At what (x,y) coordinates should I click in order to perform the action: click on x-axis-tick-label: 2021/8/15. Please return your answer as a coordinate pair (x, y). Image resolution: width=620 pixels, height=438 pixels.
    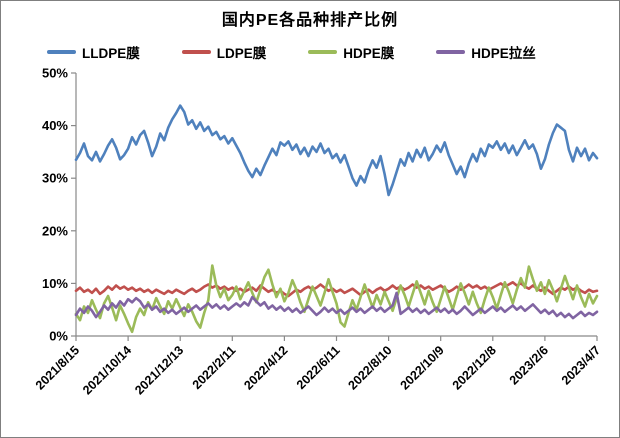
    Looking at the image, I should click on (57, 367).